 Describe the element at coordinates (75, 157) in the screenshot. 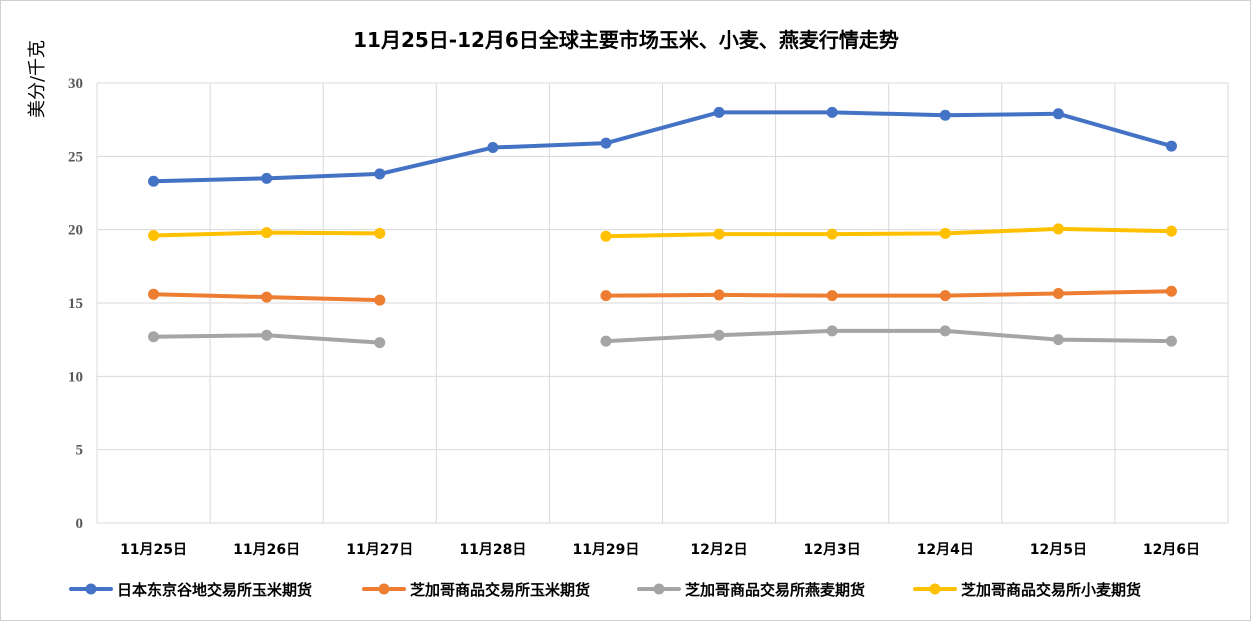

I see `y-tick-label: 25` at that location.